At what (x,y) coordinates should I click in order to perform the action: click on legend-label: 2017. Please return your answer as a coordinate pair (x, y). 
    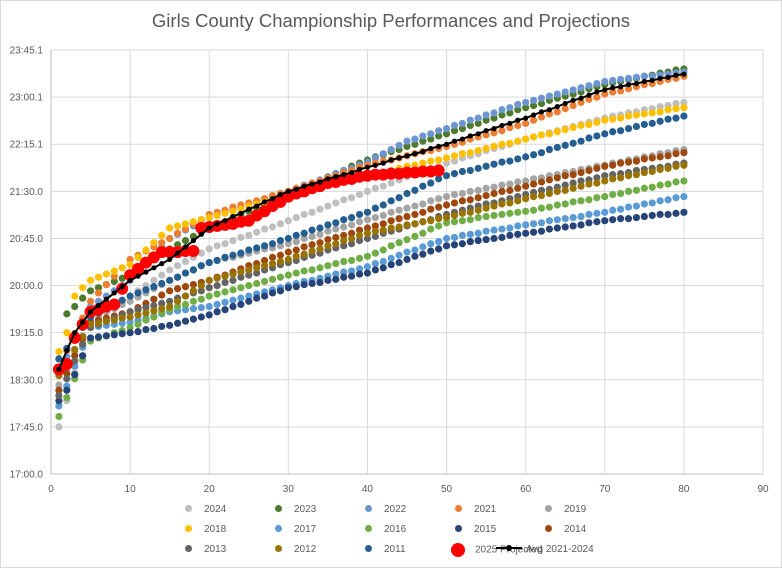
    Looking at the image, I should click on (305, 529).